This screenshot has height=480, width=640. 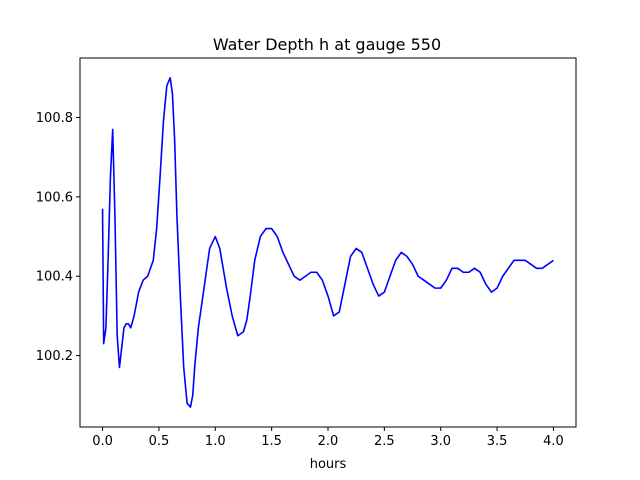 What do you see at coordinates (328, 464) in the screenshot?
I see `x-axis-label: hours` at bounding box center [328, 464].